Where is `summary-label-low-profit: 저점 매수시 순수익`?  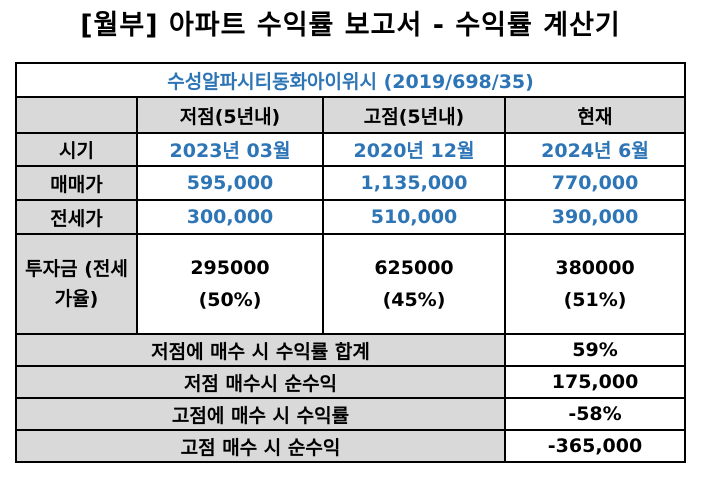 summary-label-low-profit: 저점 매수시 순수익 is located at coordinates (260, 382).